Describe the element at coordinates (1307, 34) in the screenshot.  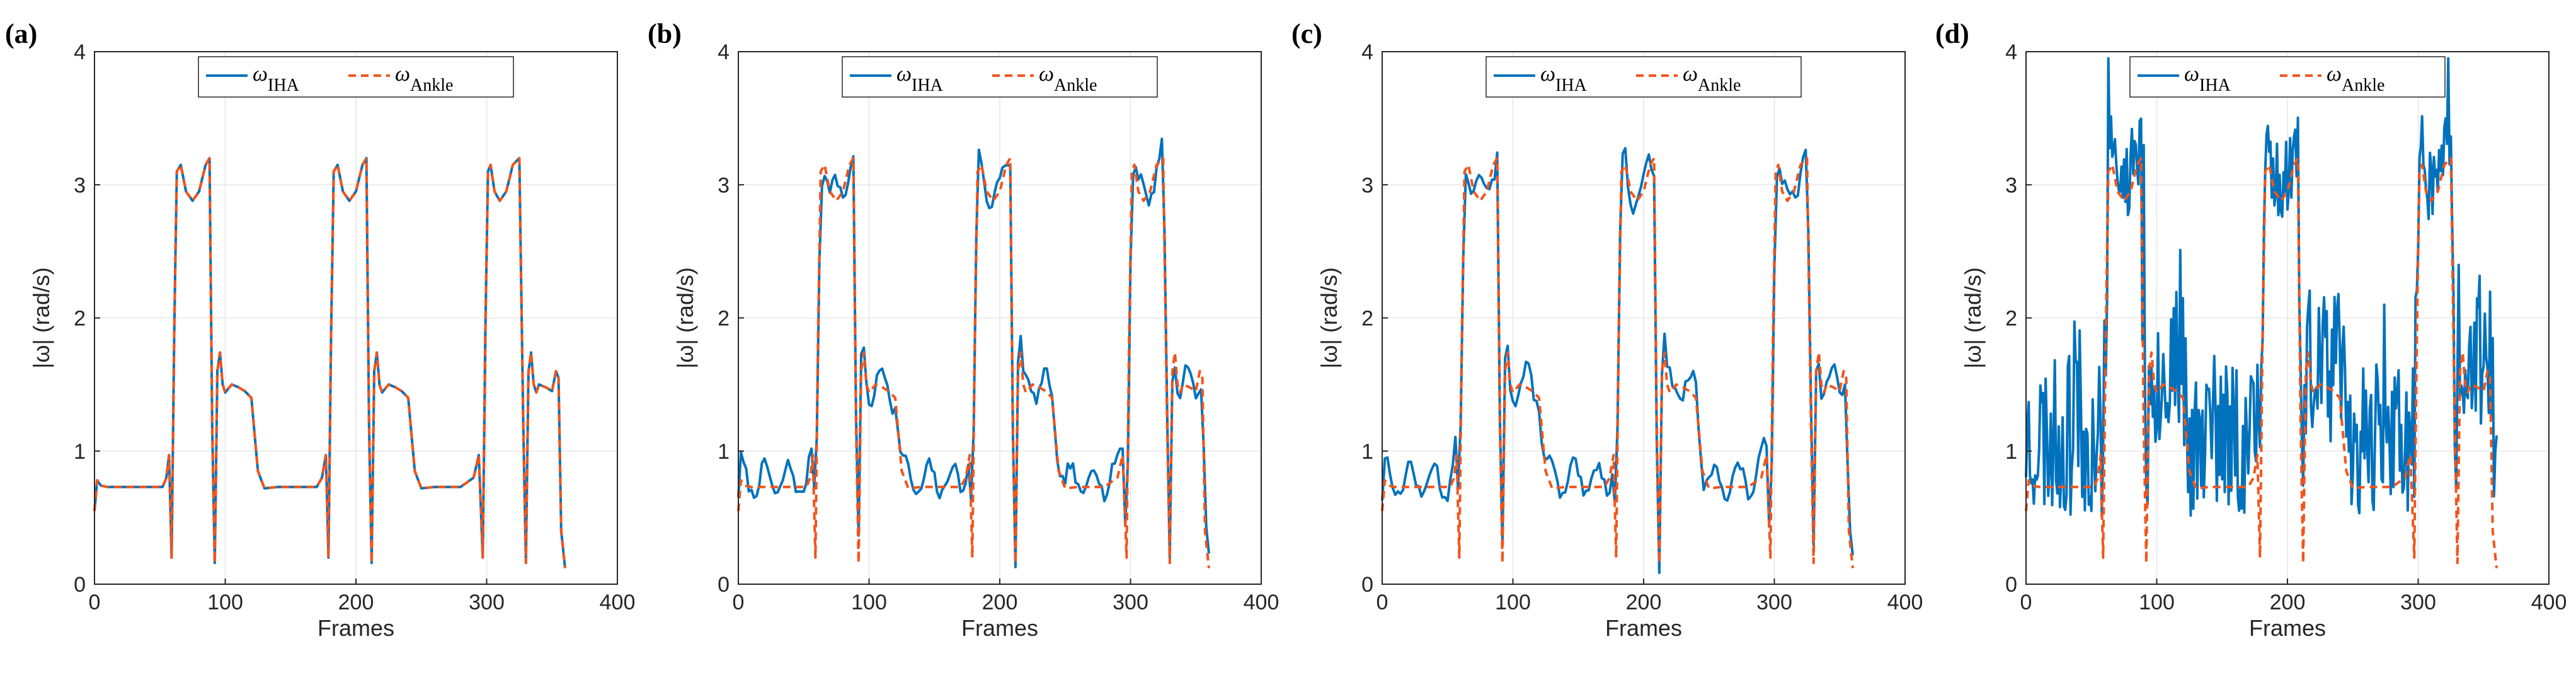
I see `panel-label: (c)` at that location.